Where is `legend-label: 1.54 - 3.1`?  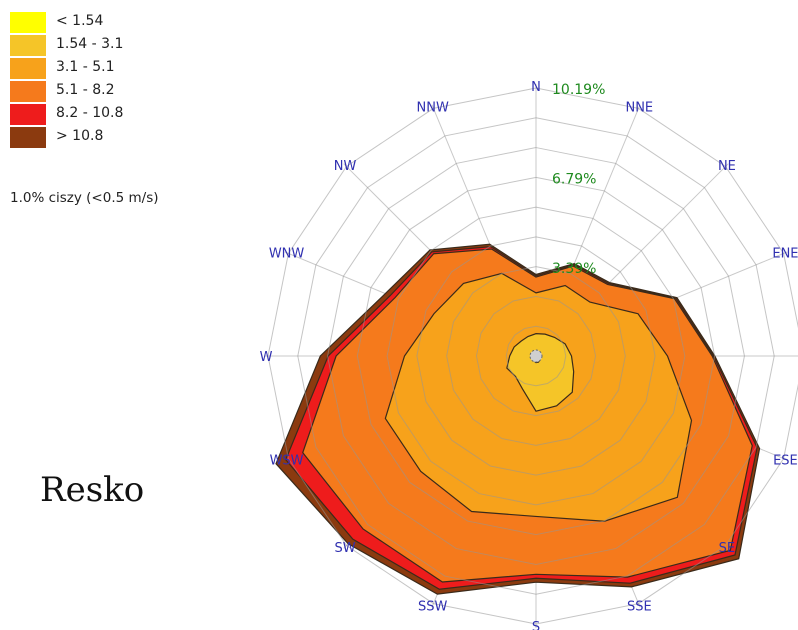 legend-label: 1.54 - 3.1 is located at coordinates (90, 44).